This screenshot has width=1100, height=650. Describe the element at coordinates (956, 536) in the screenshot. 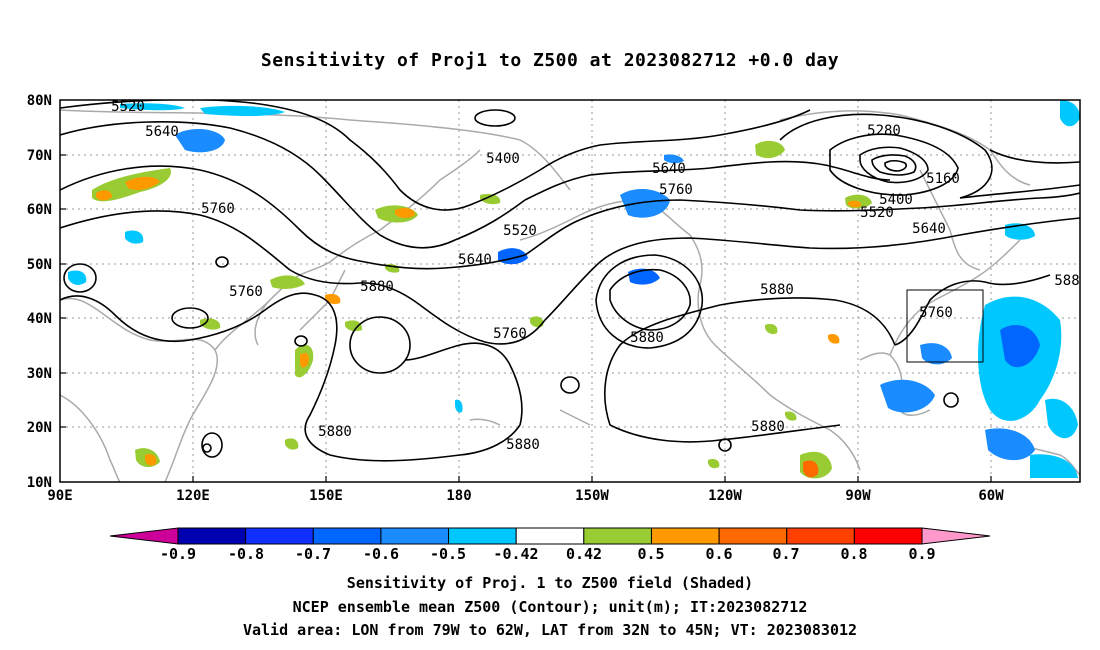

I see `colorbar-over-triangle` at that location.